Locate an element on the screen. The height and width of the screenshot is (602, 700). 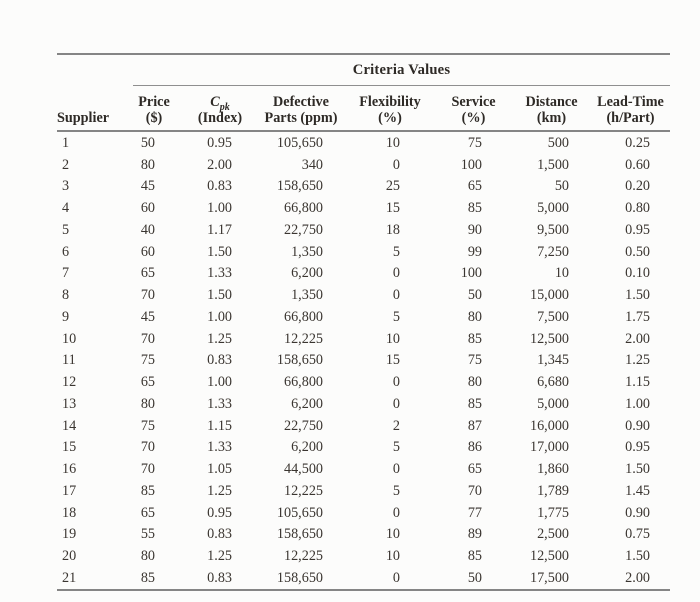
column-header-line2: (h/Part) is located at coordinates (630, 118).